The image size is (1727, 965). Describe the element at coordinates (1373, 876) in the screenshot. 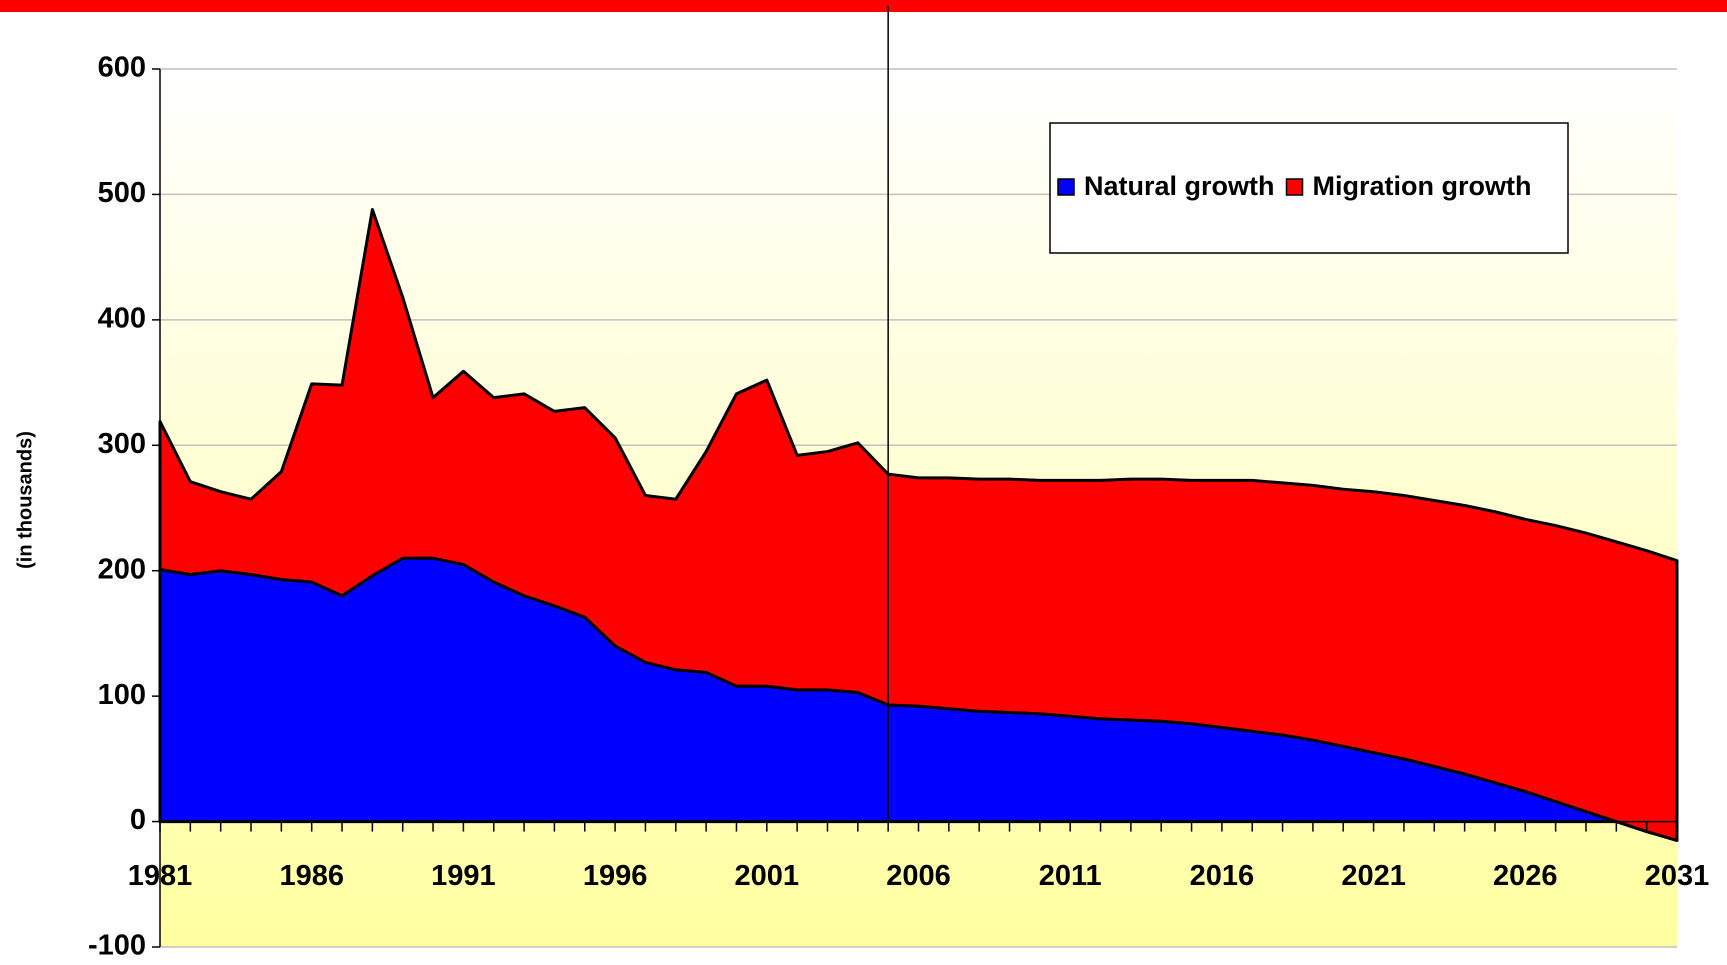

I see `x-tick-label: 2021` at that location.